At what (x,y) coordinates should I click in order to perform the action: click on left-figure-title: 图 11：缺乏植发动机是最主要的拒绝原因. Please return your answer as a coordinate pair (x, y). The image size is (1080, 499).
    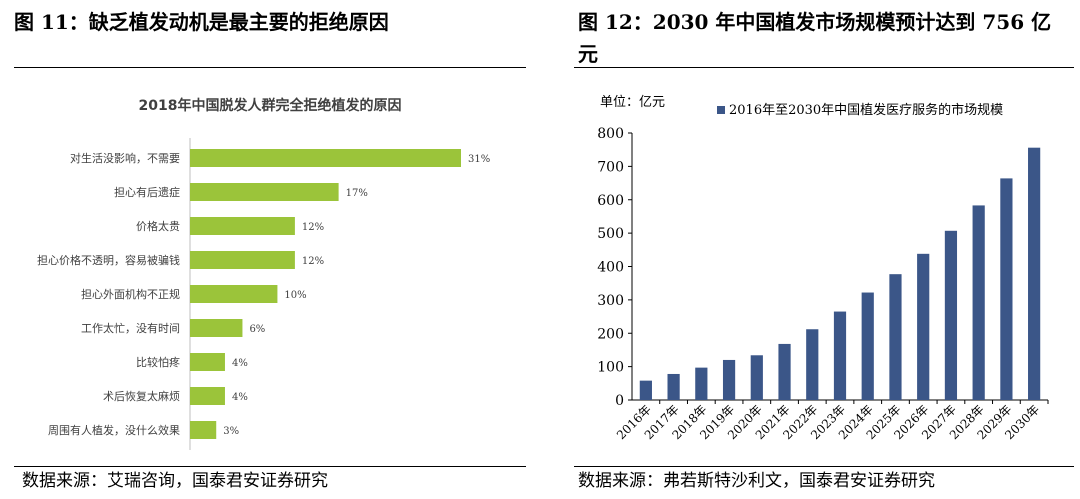
    Looking at the image, I should click on (201, 22).